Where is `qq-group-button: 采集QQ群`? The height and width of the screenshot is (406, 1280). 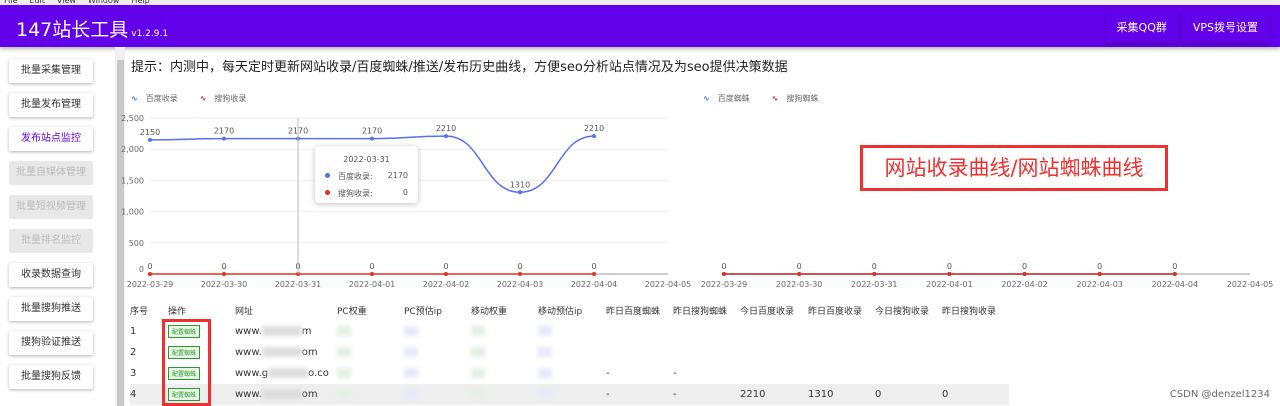
qq-group-button: 采集QQ群 is located at coordinates (1141, 28).